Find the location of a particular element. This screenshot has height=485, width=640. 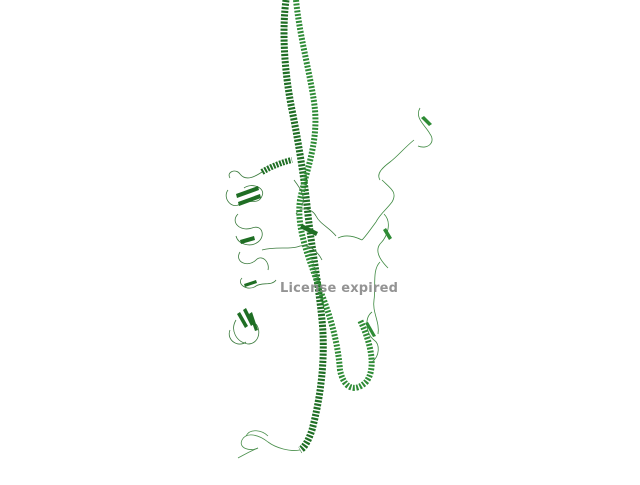

side-helix is located at coordinates (276, 166).